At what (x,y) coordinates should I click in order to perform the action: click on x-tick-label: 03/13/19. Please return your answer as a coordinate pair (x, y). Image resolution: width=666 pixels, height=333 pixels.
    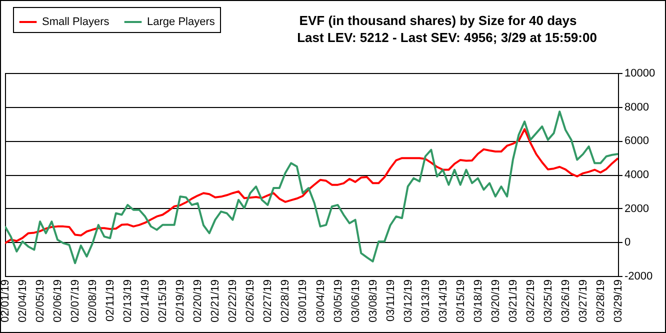
    Looking at the image, I should click on (426, 301).